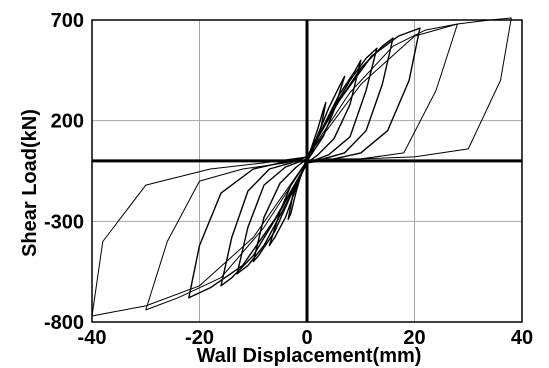  I want to click on y-tick-label: 700, so click(67, 21).